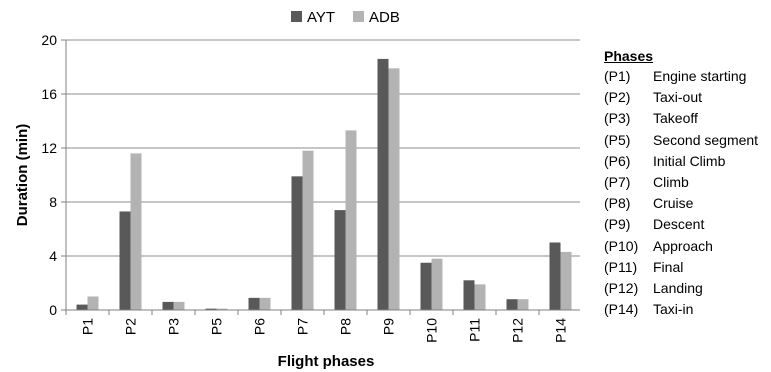  What do you see at coordinates (480, 297) in the screenshot?
I see `bar-adb-p11` at bounding box center [480, 297].